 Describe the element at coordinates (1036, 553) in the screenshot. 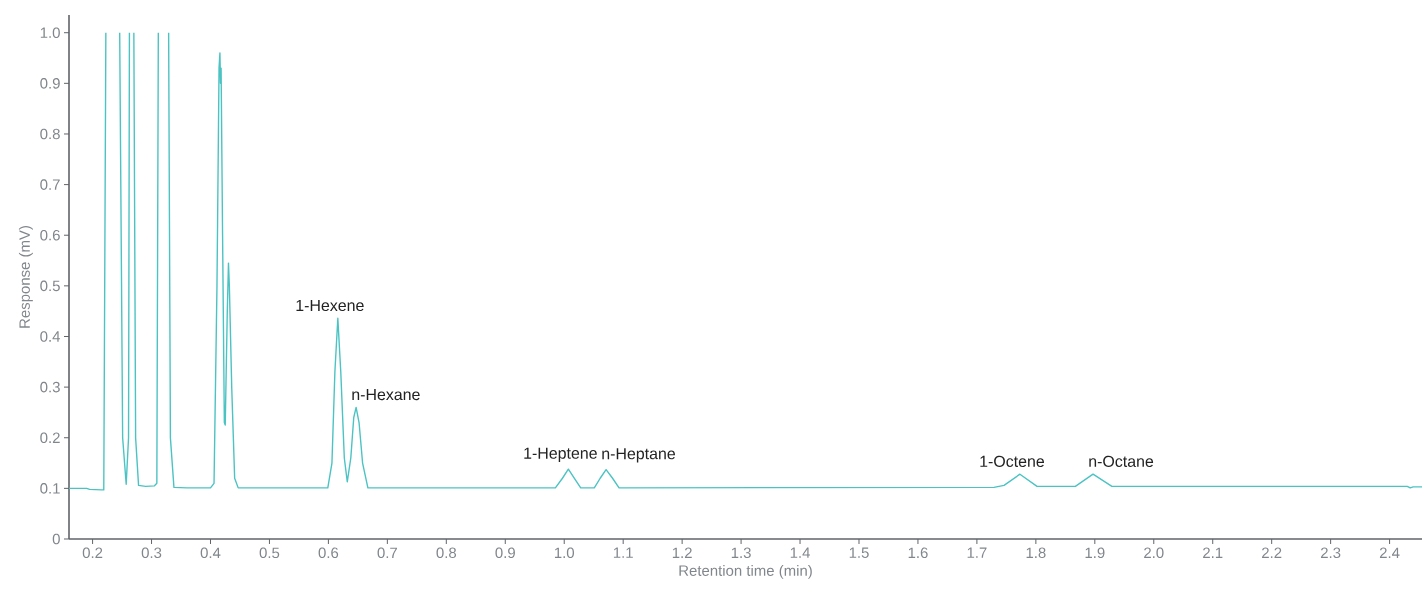

I see `x-tick-label: 1.8` at that location.